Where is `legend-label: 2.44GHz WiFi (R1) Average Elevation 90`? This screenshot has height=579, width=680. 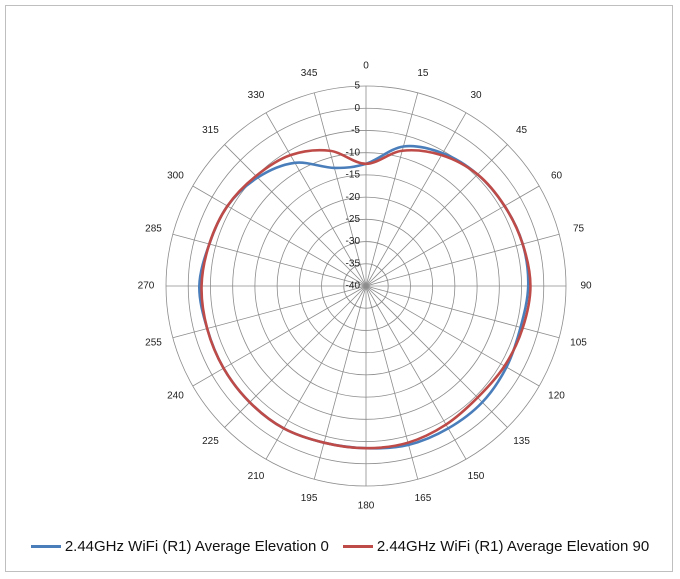
legend-label: 2.44GHz WiFi (R1) Average Elevation 90 is located at coordinates (513, 546).